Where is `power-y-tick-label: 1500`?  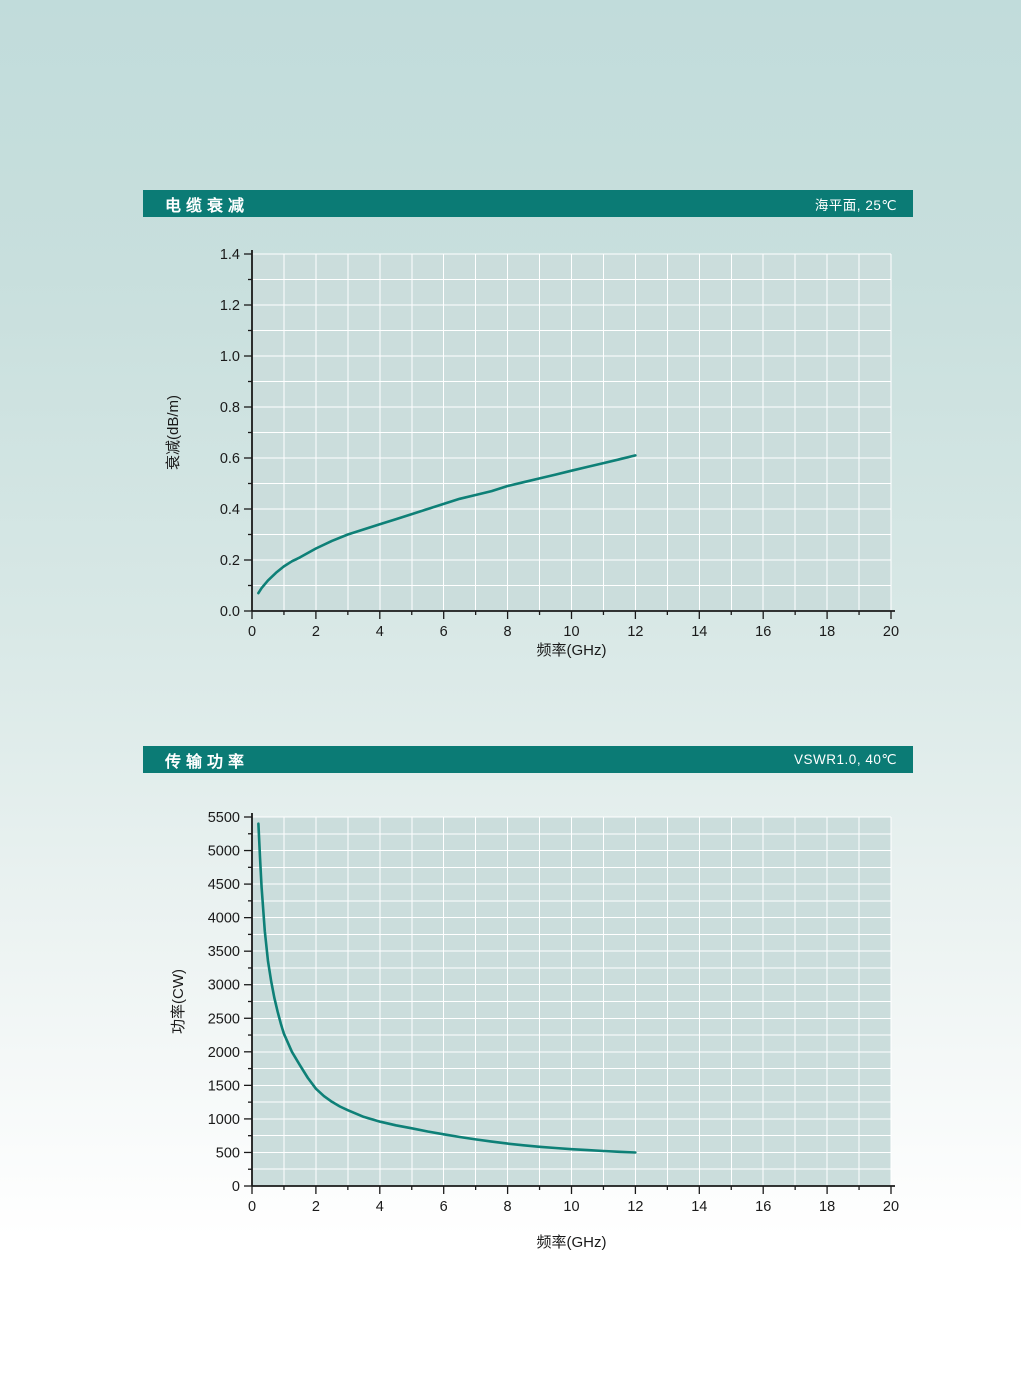 power-y-tick-label: 1500 is located at coordinates (224, 1086).